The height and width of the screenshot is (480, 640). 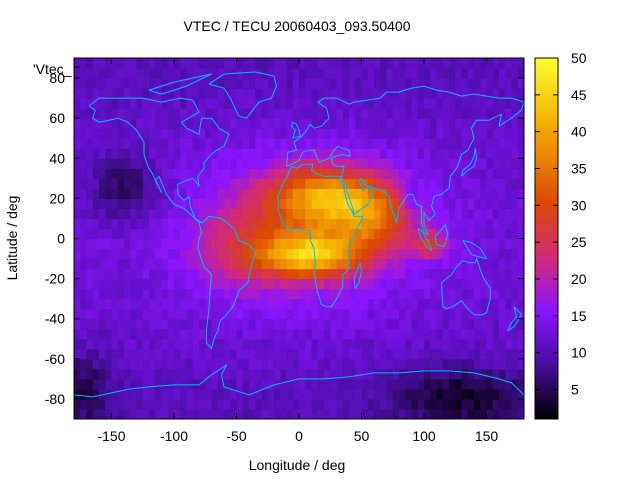 What do you see at coordinates (546, 238) in the screenshot?
I see `colorbar` at bounding box center [546, 238].